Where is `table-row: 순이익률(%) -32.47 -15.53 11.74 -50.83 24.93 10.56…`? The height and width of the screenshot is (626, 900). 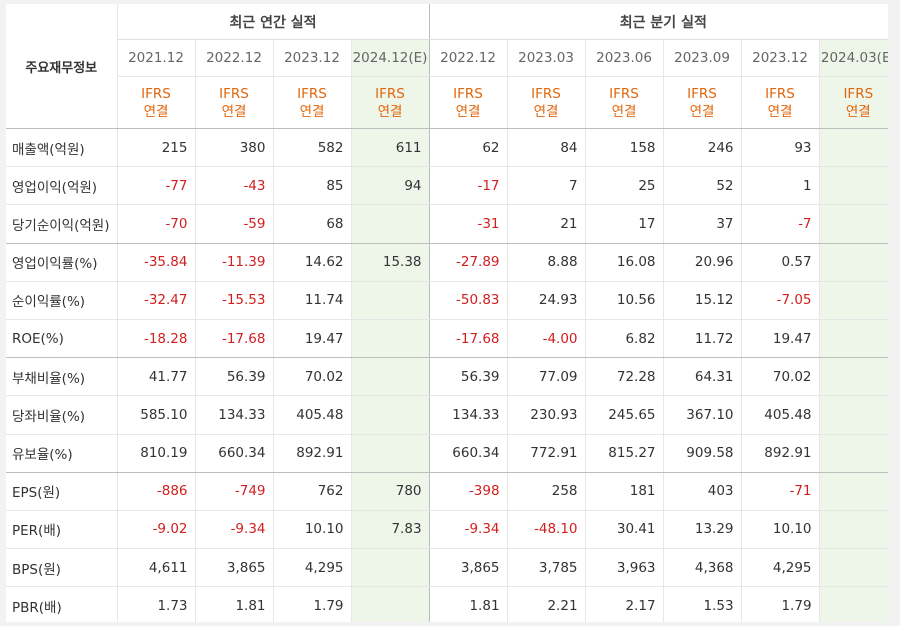
table-row: 순이익률(%) -32.47 -15.53 11.74 -50.83 24.93 10.56… is located at coordinates (447, 300).